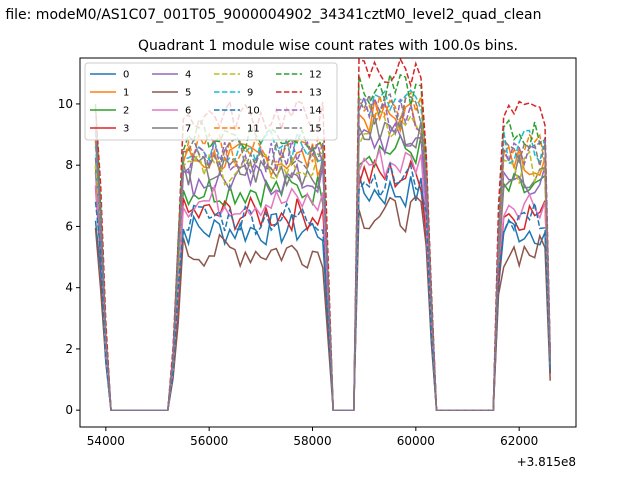 Image resolution: width=640 pixels, height=480 pixels. I want to click on legend-label-13: 13, so click(315, 93).